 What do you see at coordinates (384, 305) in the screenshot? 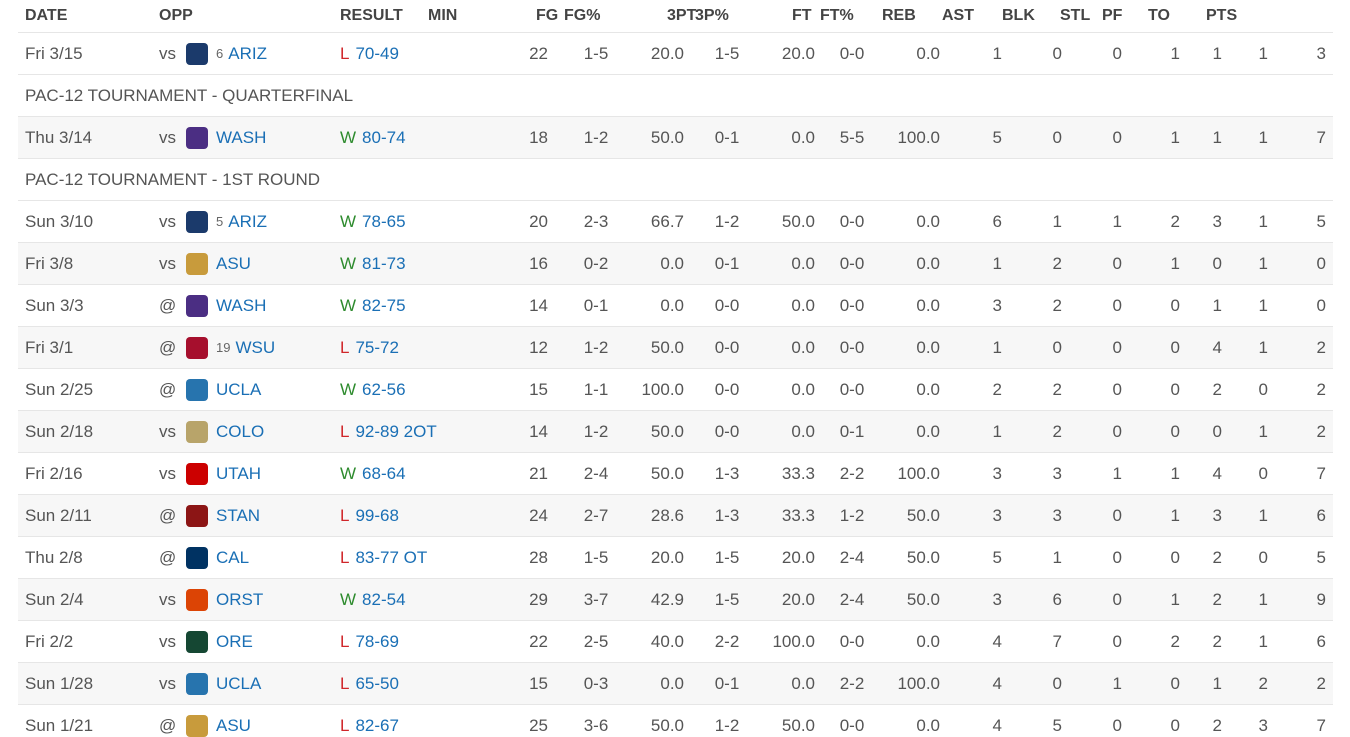
I see `score: 82-75` at bounding box center [384, 305].